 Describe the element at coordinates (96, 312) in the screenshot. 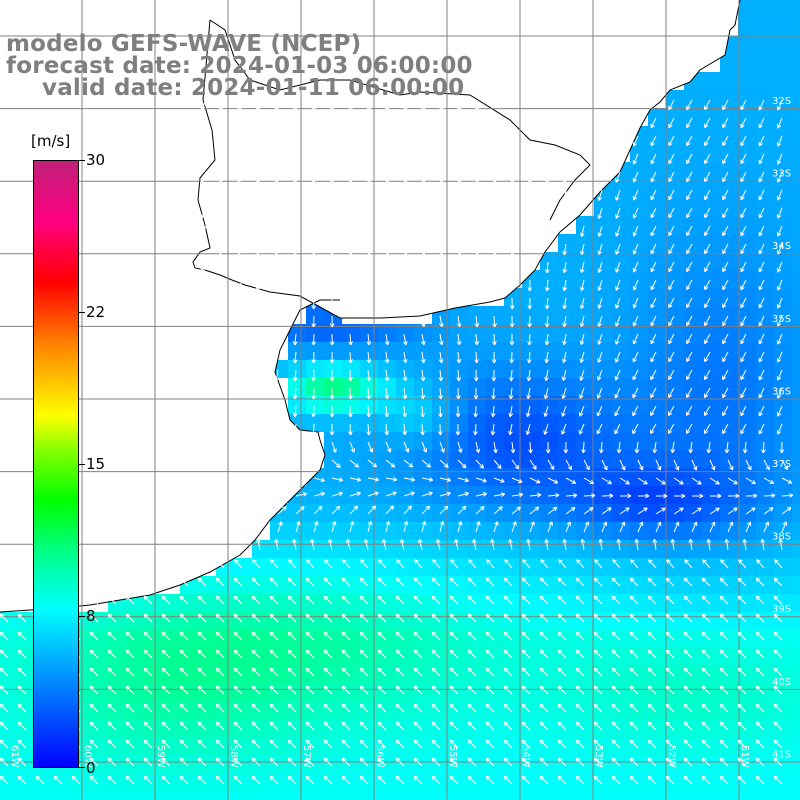

I see `colorbar-tick: 22` at that location.